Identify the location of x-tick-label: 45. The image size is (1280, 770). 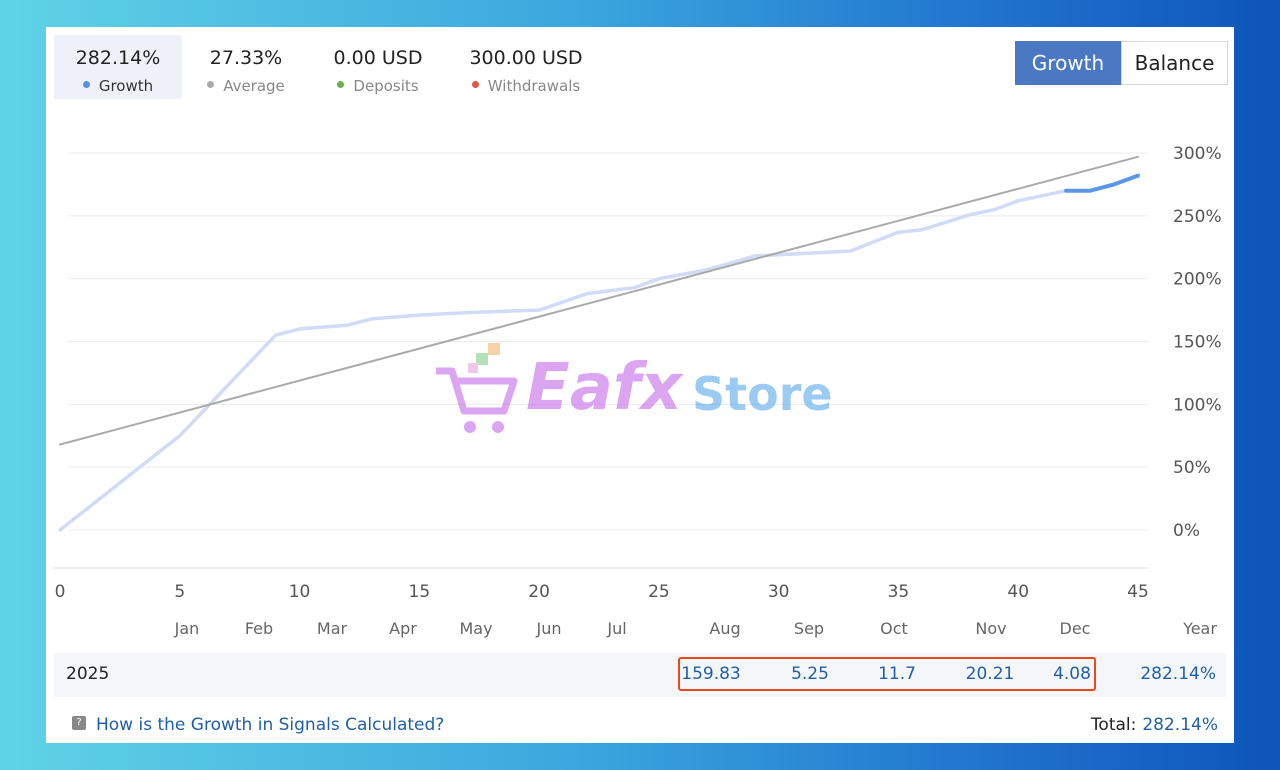
(1138, 592).